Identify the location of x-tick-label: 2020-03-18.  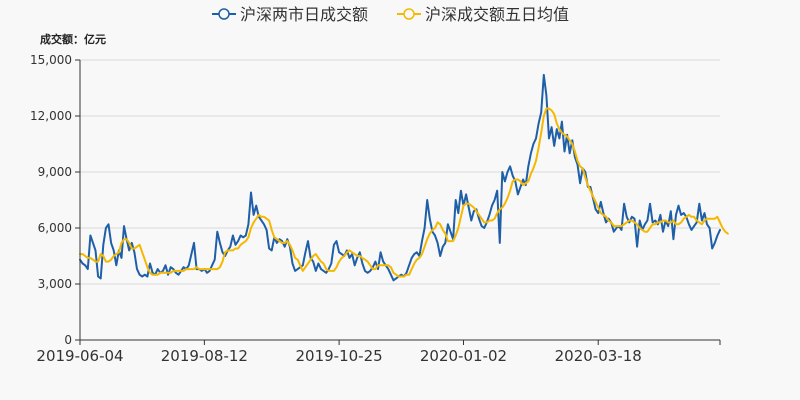
(598, 356).